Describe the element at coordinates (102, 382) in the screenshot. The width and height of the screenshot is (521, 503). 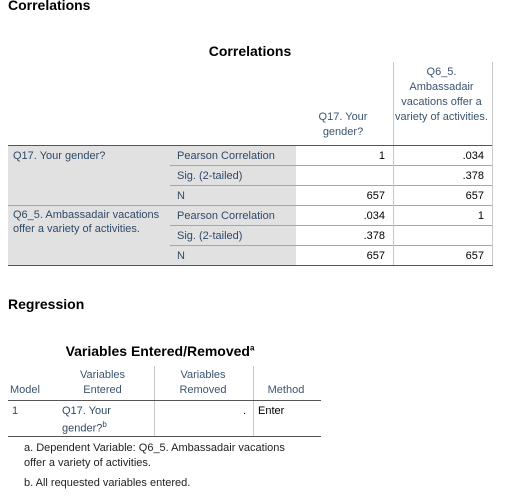
I see `col-header-entered: Variables Entered` at that location.